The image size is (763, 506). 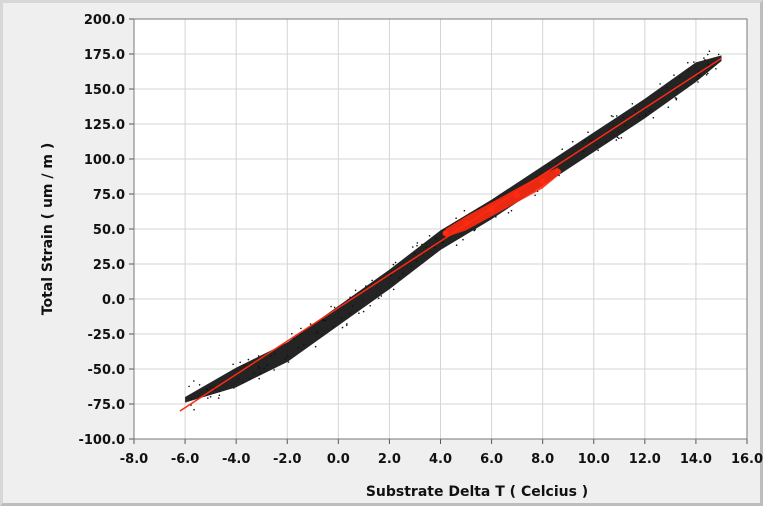 I want to click on x-tick-label: 12.0, so click(x=645, y=459).